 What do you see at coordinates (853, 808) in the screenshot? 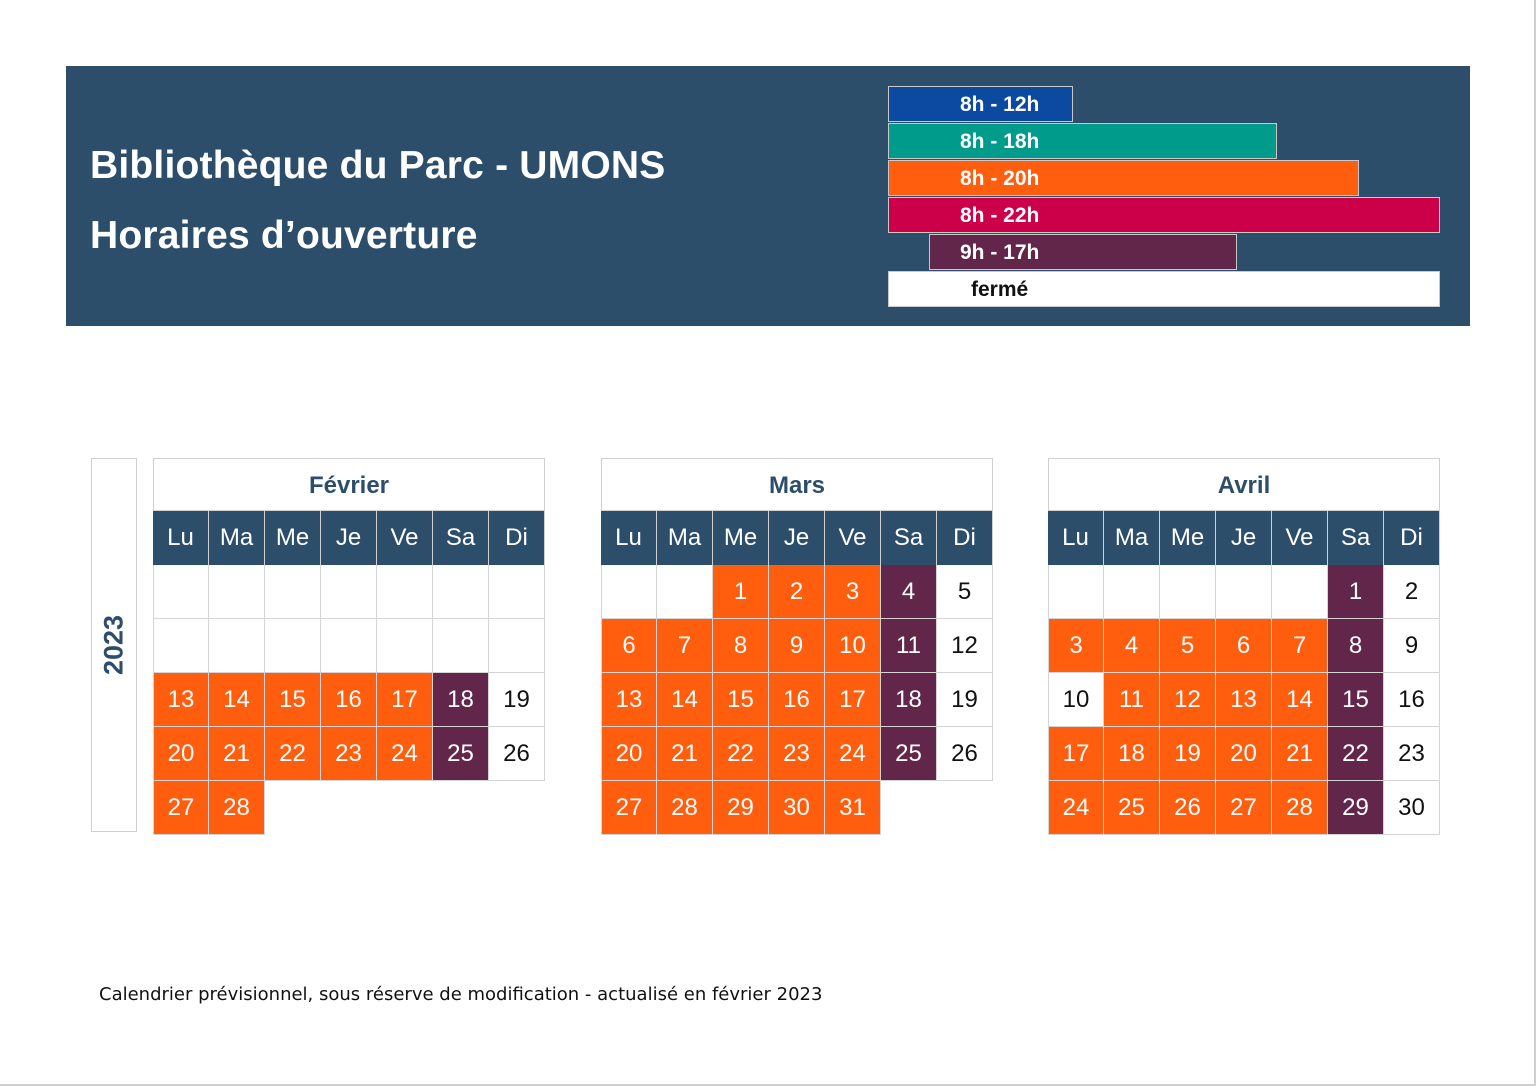
I see `day-cell: 31` at bounding box center [853, 808].